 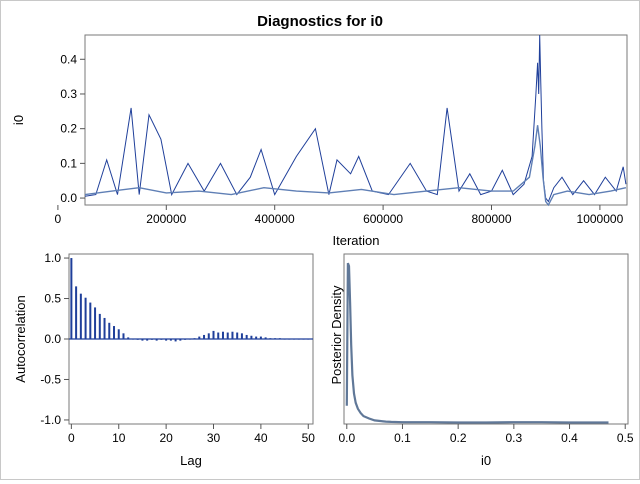 What do you see at coordinates (71, 438) in the screenshot?
I see `acf-x-tick-label: 0` at bounding box center [71, 438].